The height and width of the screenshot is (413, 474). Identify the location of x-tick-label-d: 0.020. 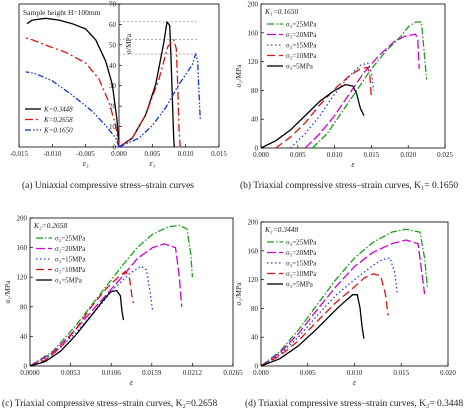
(448, 373).